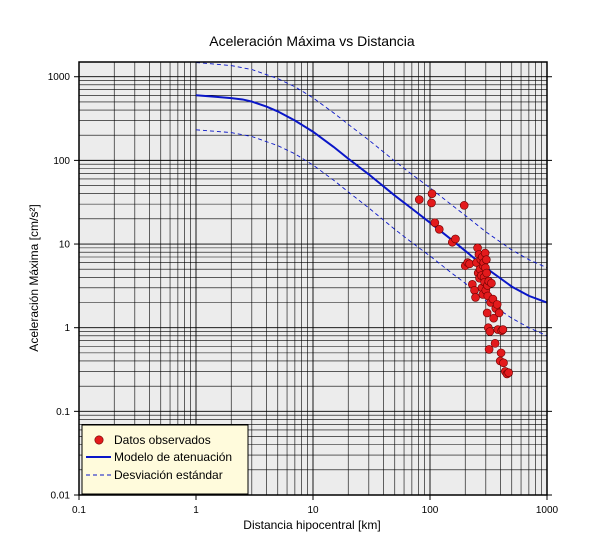 The height and width of the screenshot is (560, 590). What do you see at coordinates (162, 440) in the screenshot?
I see `legend-label-observed: Datos observados` at bounding box center [162, 440].